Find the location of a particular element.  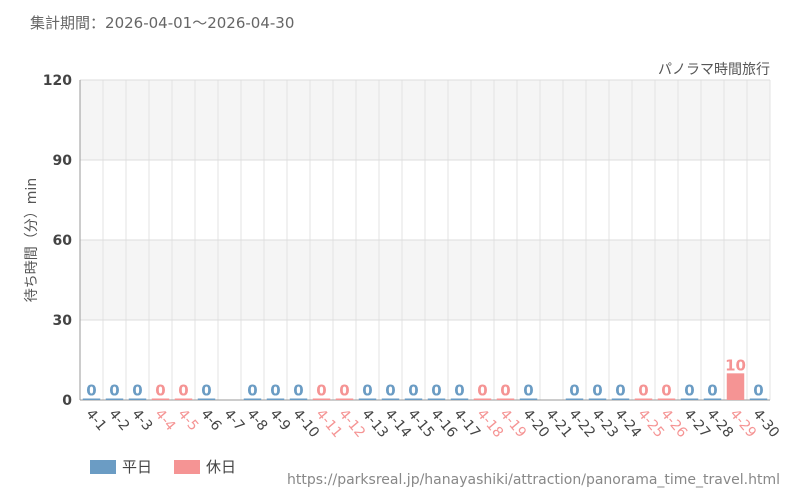

x-tick-label: 4-1 is located at coordinates (95, 420).